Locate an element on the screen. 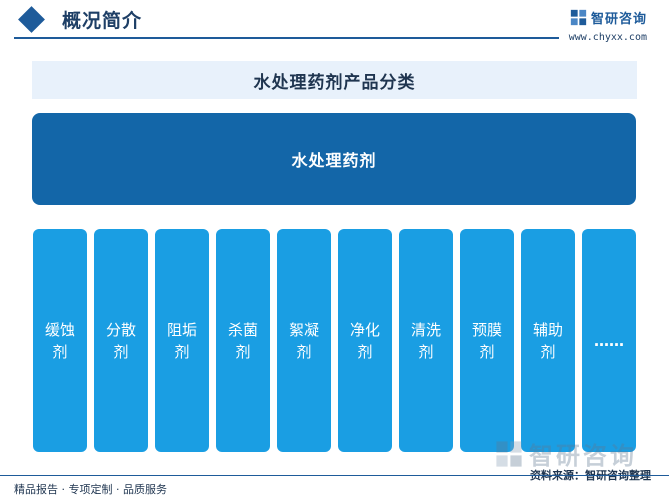  brand-url: www.chyxx.com is located at coordinates (607, 37).